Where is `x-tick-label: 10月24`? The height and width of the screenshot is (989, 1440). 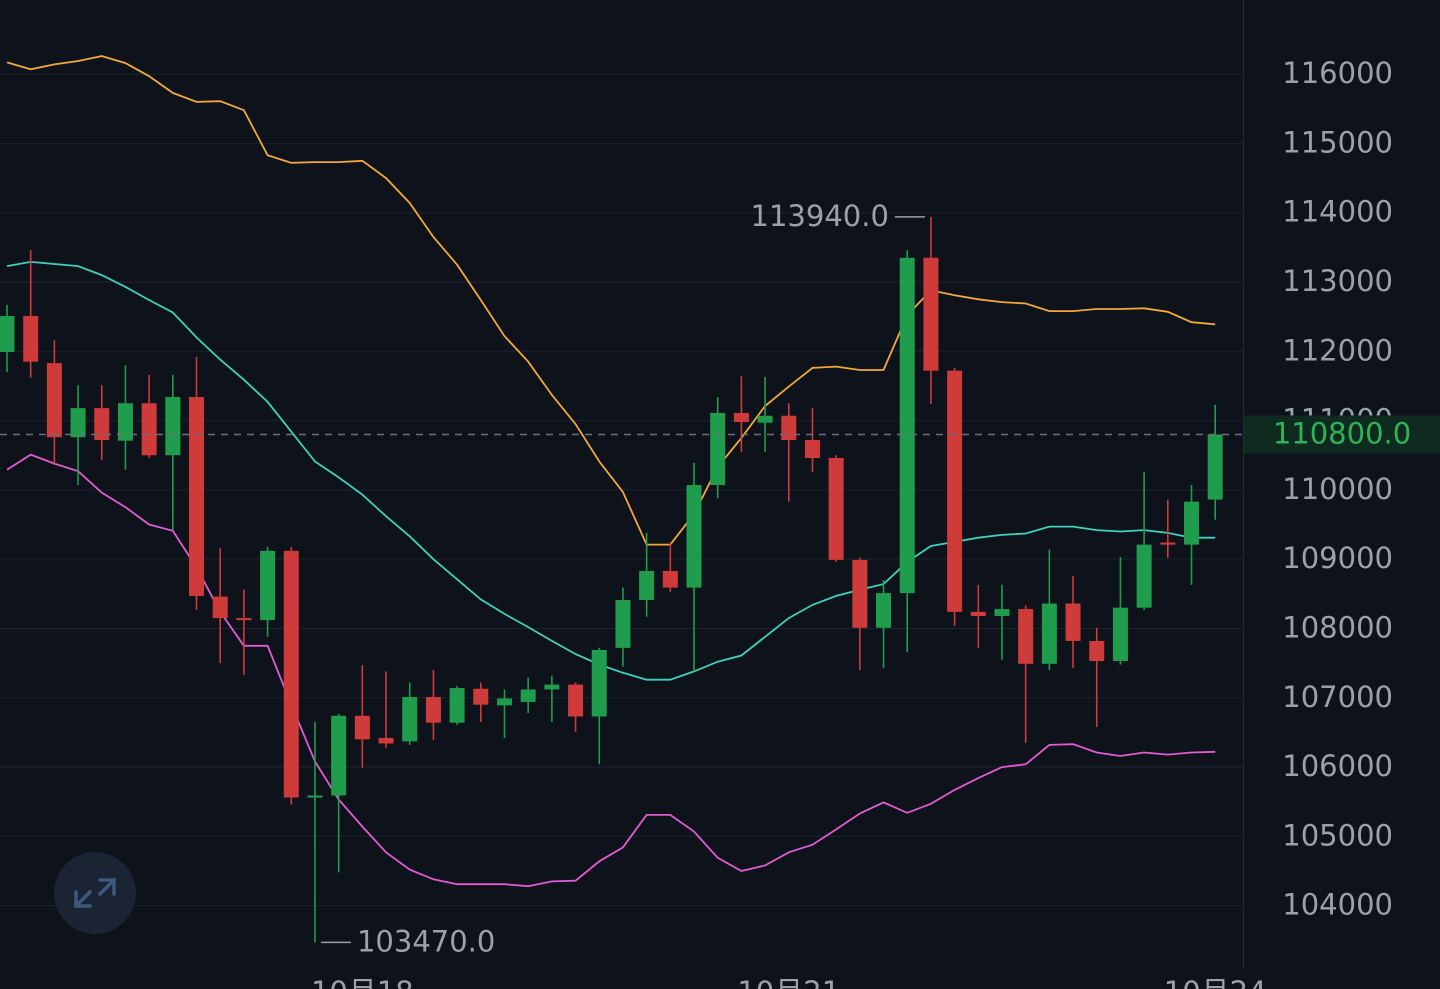 x-tick-label: 10月24 is located at coordinates (1215, 982).